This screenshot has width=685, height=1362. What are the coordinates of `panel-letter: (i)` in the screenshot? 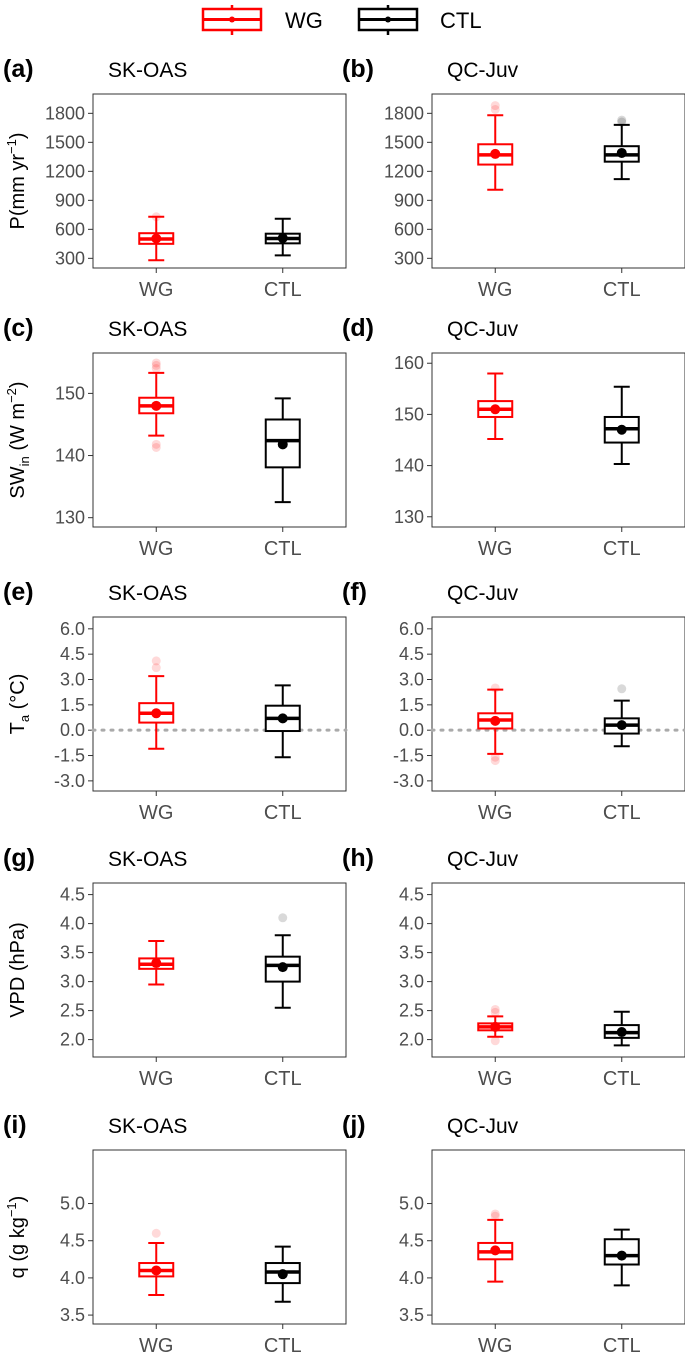 It's located at (15, 1125).